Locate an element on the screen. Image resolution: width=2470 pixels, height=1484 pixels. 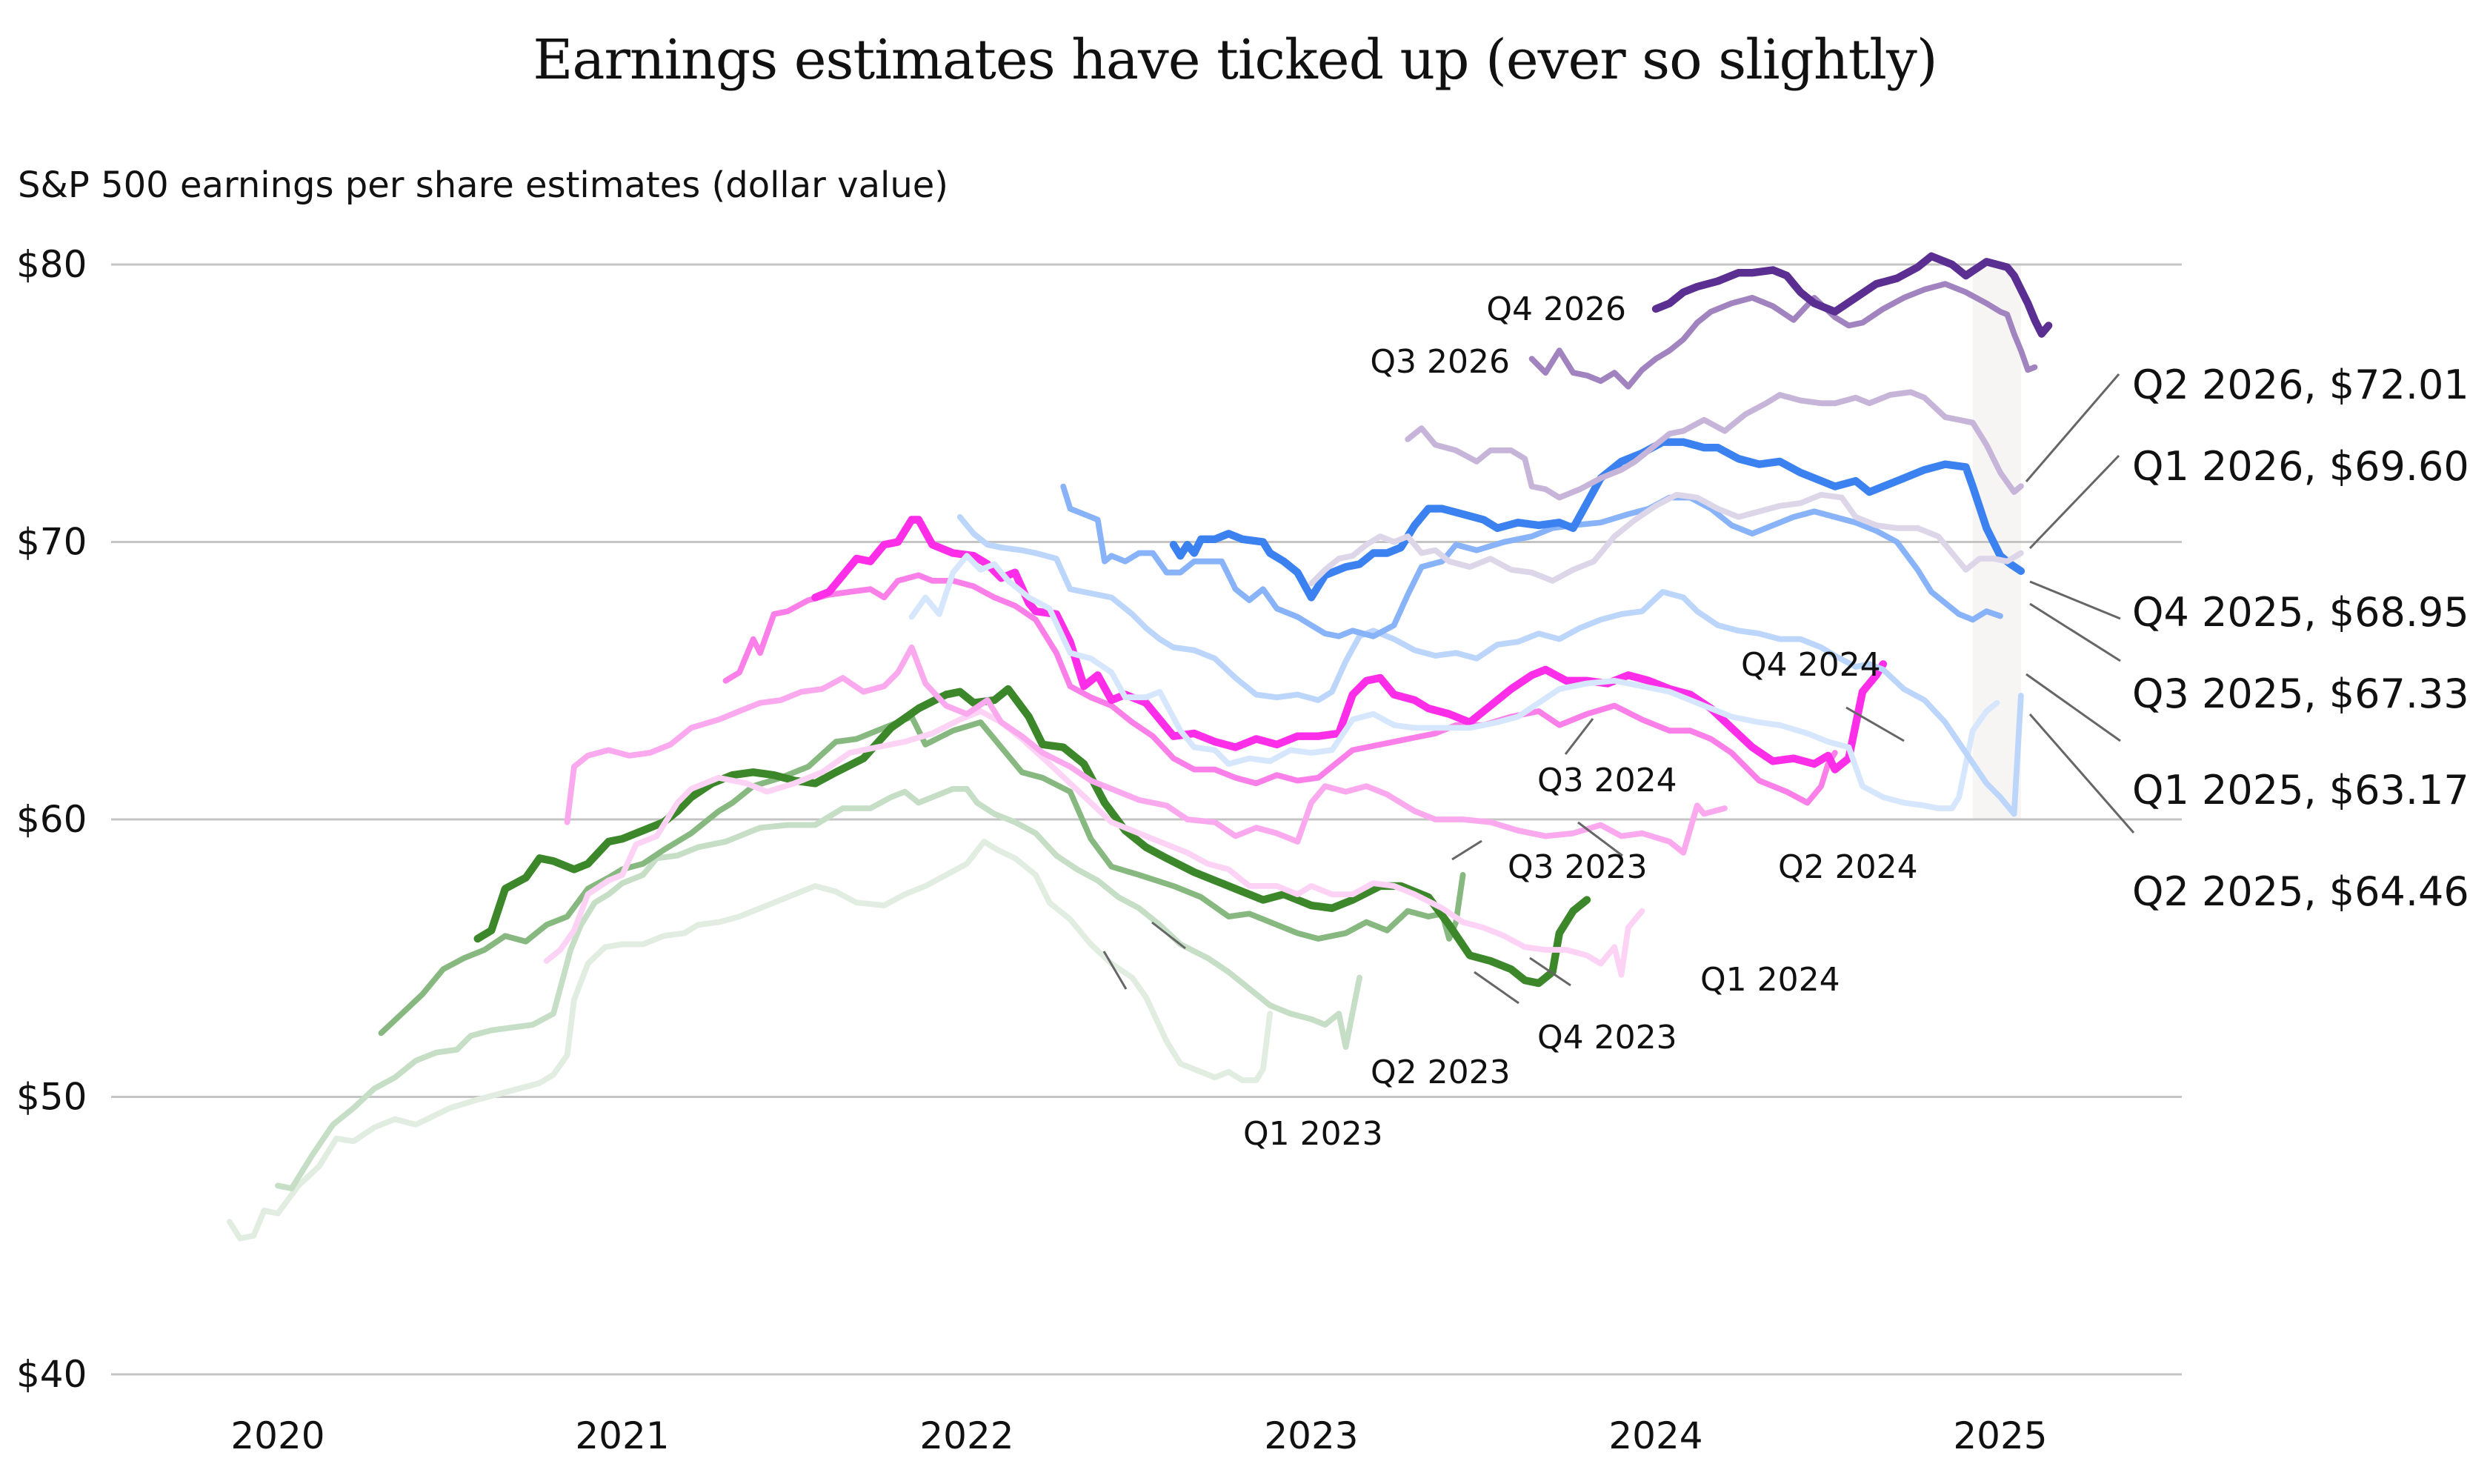
series-line-q4-2024 is located at coordinates (1349, 645).